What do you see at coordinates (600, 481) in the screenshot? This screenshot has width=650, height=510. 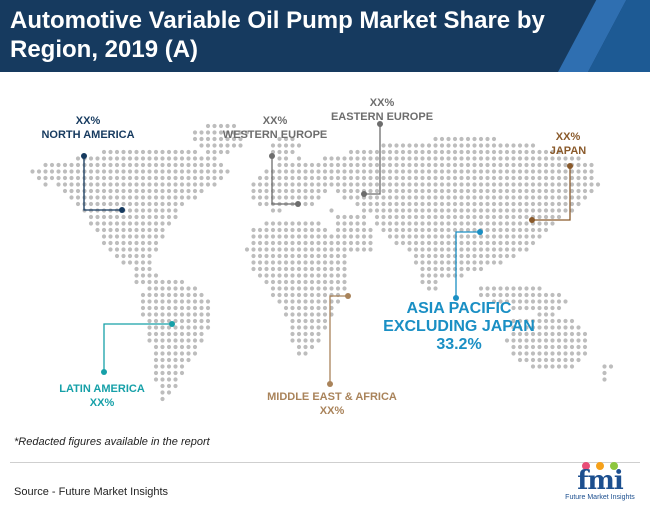 I see `logo-mark: fmi` at bounding box center [600, 481].